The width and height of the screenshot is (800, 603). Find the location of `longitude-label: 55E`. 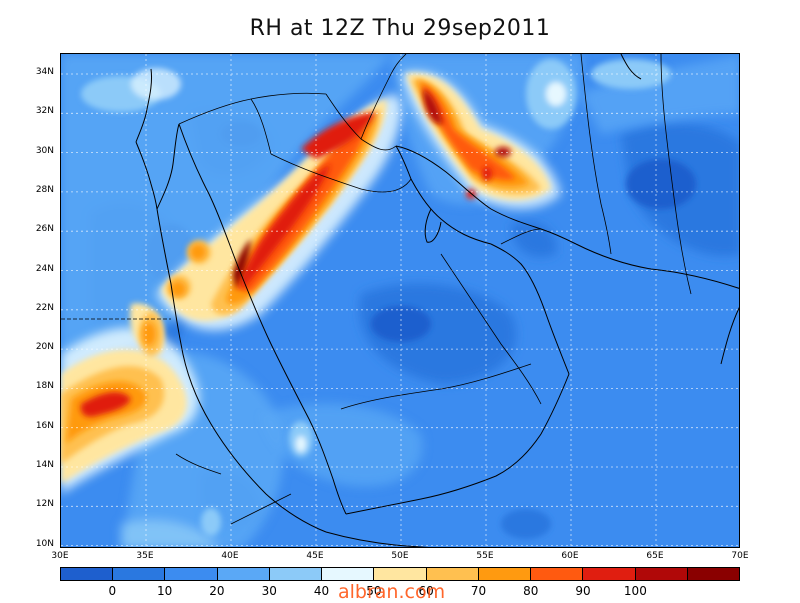

longitude-label: 55E is located at coordinates (485, 556).